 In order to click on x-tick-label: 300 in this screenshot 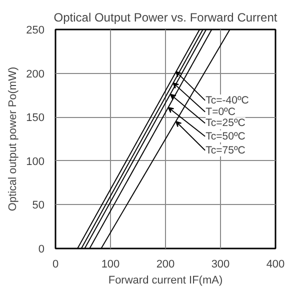, I will do `click(220, 264)`.